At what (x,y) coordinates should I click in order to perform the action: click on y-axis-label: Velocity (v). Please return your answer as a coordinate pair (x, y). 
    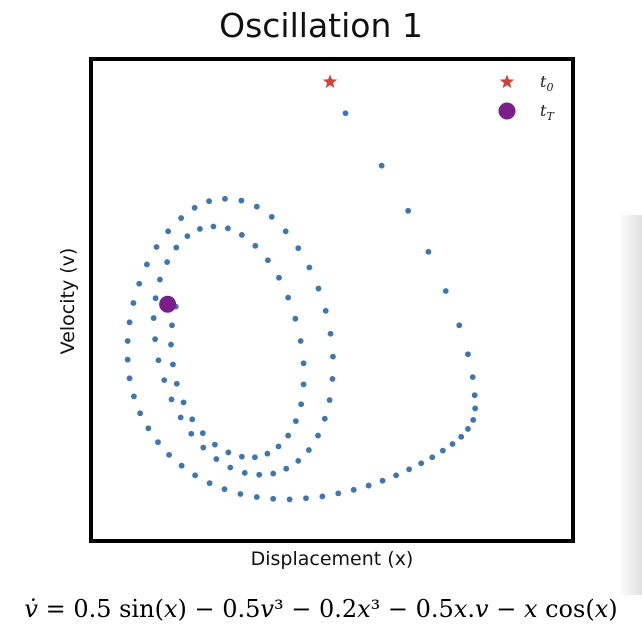
    Looking at the image, I should click on (68, 301).